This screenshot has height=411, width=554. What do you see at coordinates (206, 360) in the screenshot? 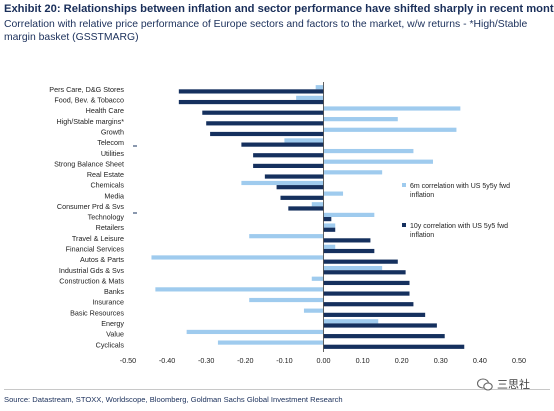
I see `x-tick-label: -0.30` at bounding box center [206, 360].